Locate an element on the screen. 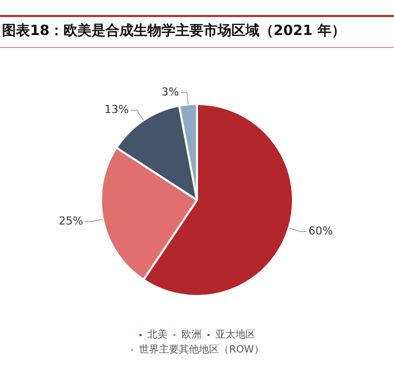  legend-label: 北美 is located at coordinates (158, 334).